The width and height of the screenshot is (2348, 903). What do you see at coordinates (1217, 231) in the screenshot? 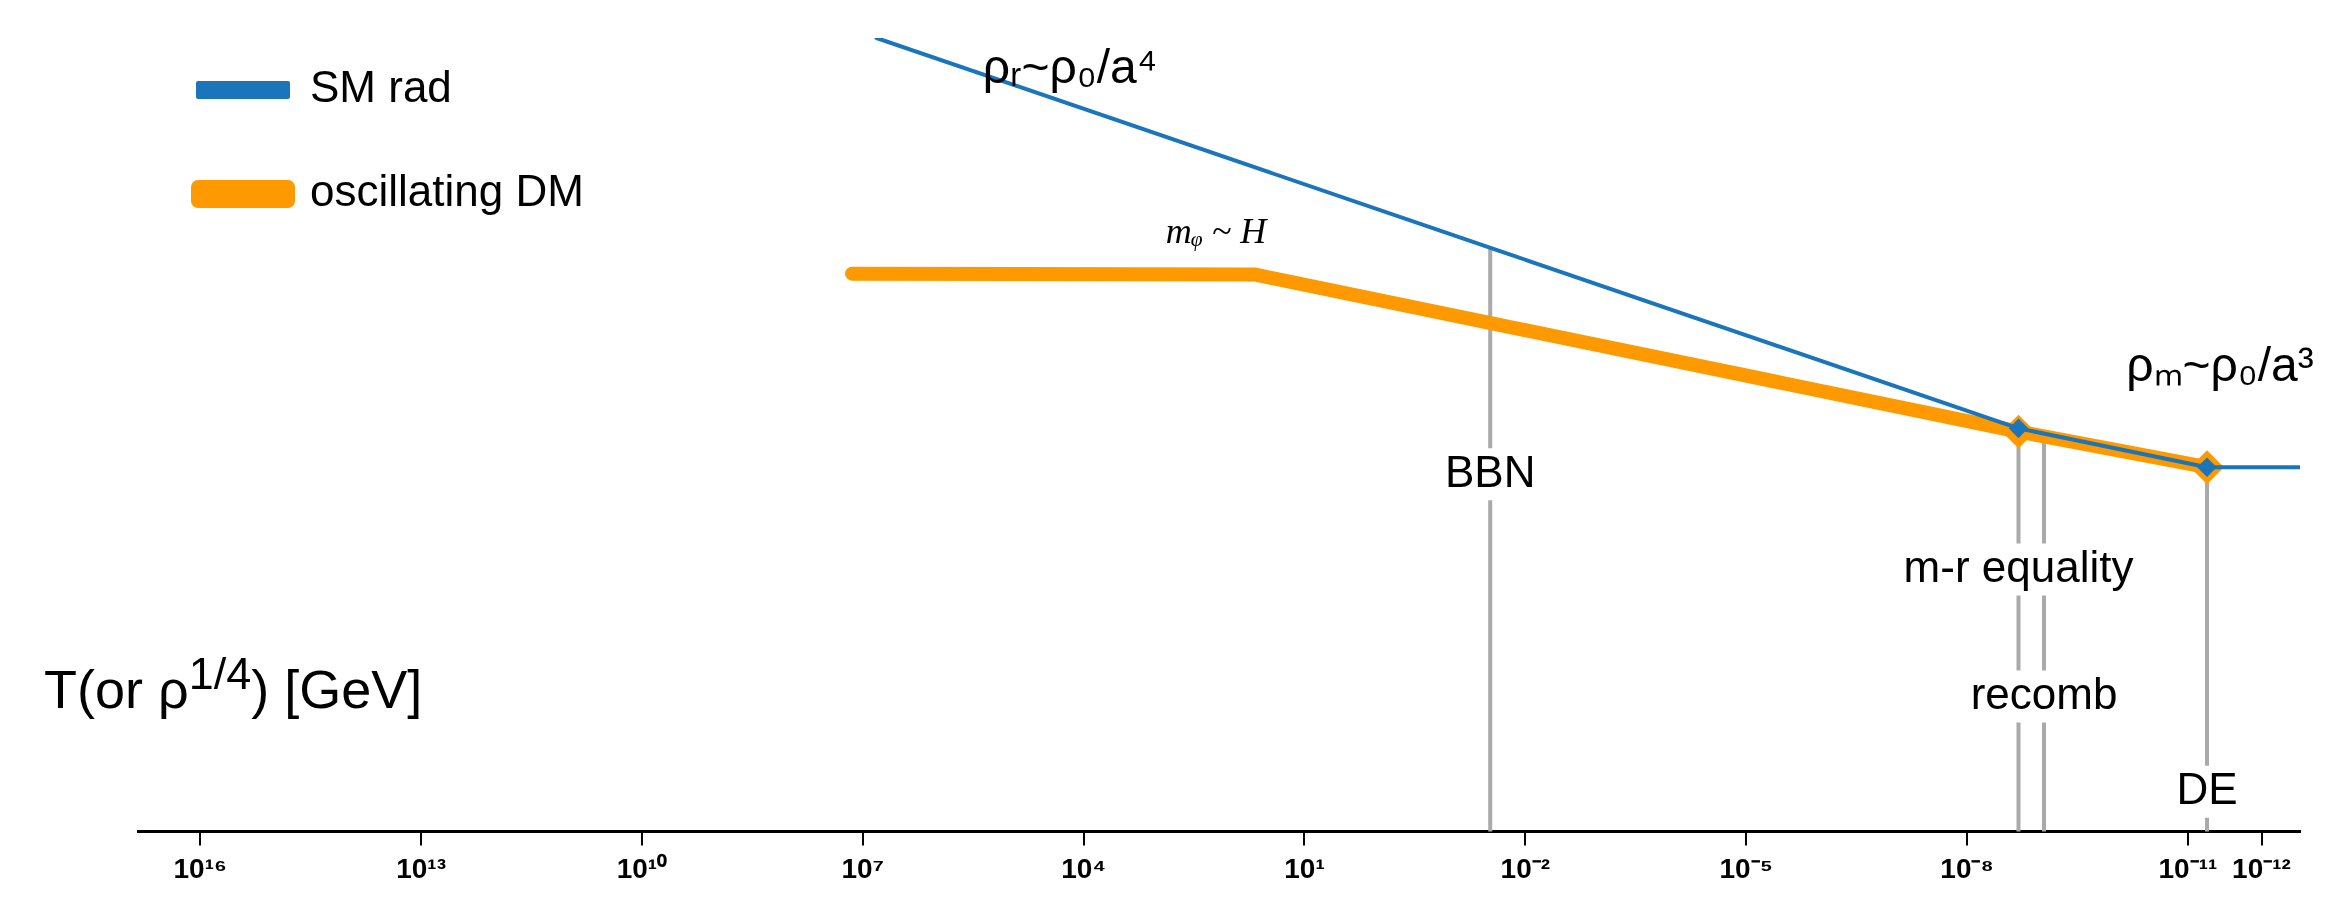
I see `annotation: mᵩ ~ H` at bounding box center [1217, 231].